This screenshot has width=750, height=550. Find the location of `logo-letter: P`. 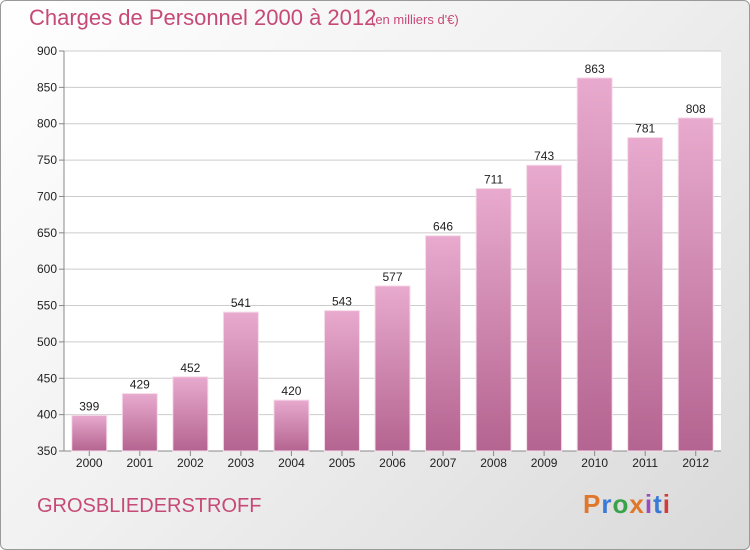

logo-letter: P is located at coordinates (592, 504).